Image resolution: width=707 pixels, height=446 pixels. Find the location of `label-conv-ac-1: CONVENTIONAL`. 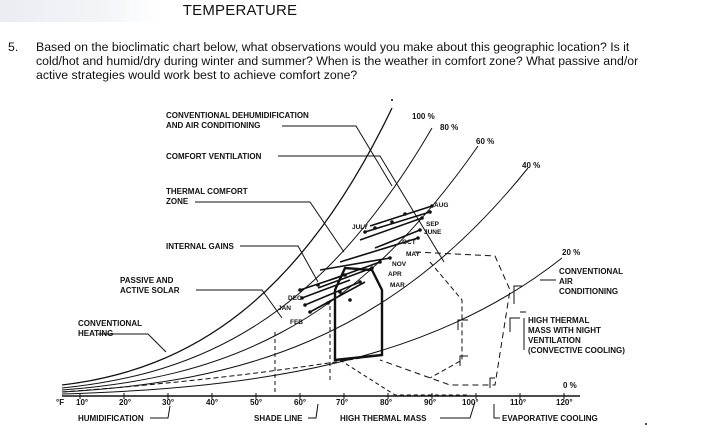

label-conv-ac-1: CONVENTIONAL is located at coordinates (591, 271).